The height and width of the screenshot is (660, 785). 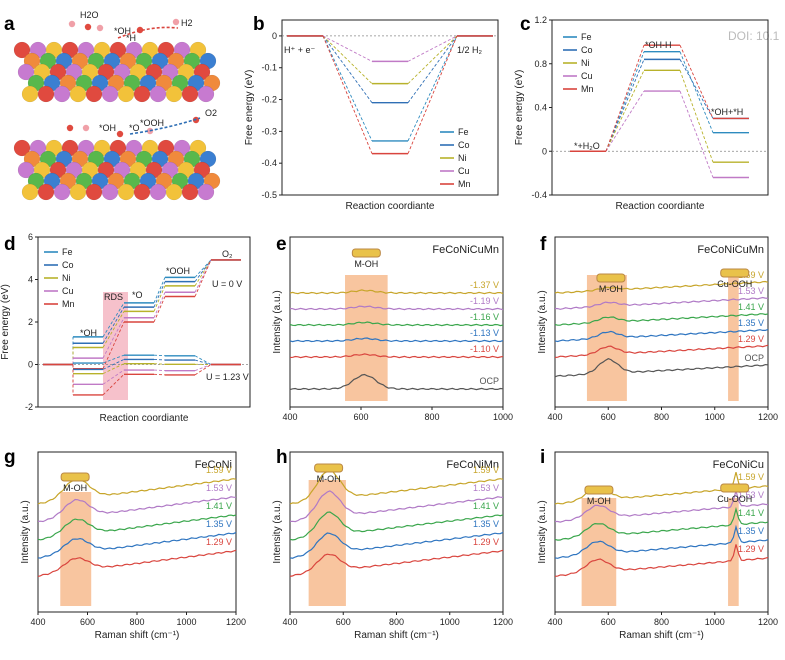 I want to click on trace-voltage-label: OCP, so click(x=489, y=381).